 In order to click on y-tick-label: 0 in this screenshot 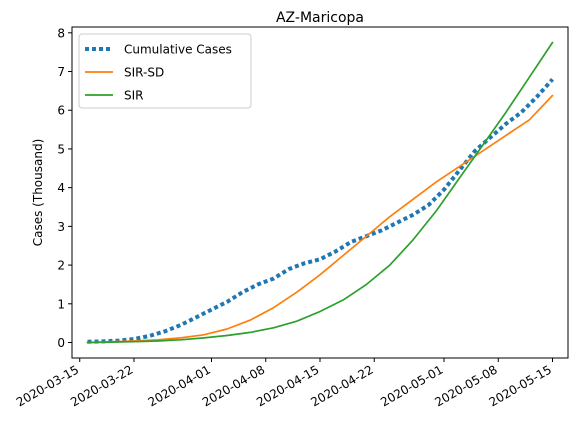, I will do `click(61, 343)`.